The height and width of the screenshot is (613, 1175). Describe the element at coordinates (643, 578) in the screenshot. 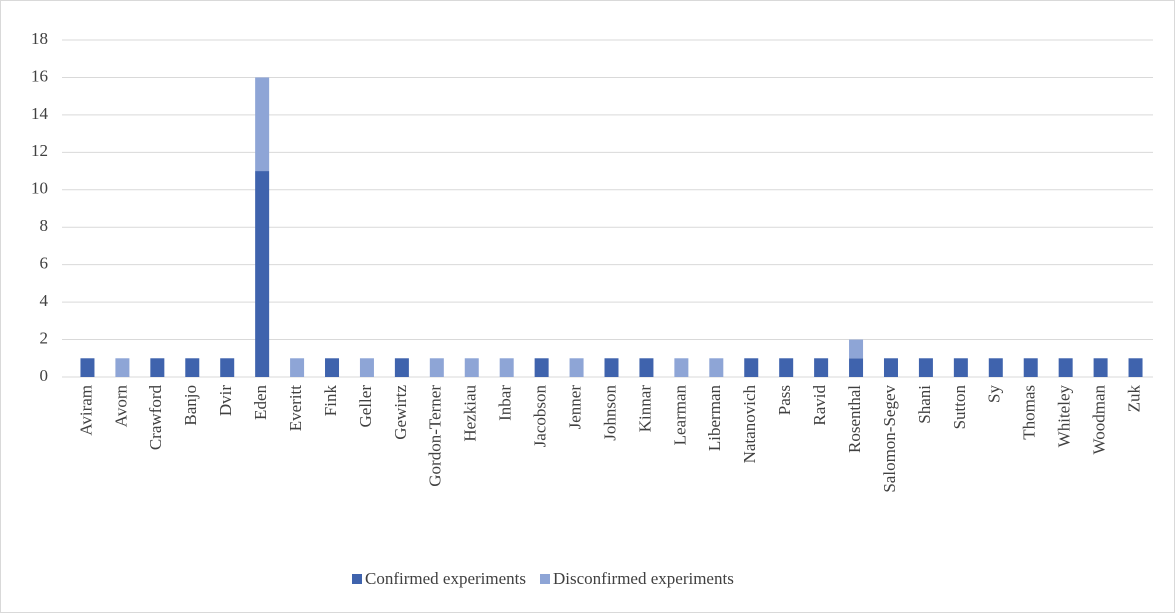

I see `legend-label: Disconfirmed experiments` at that location.